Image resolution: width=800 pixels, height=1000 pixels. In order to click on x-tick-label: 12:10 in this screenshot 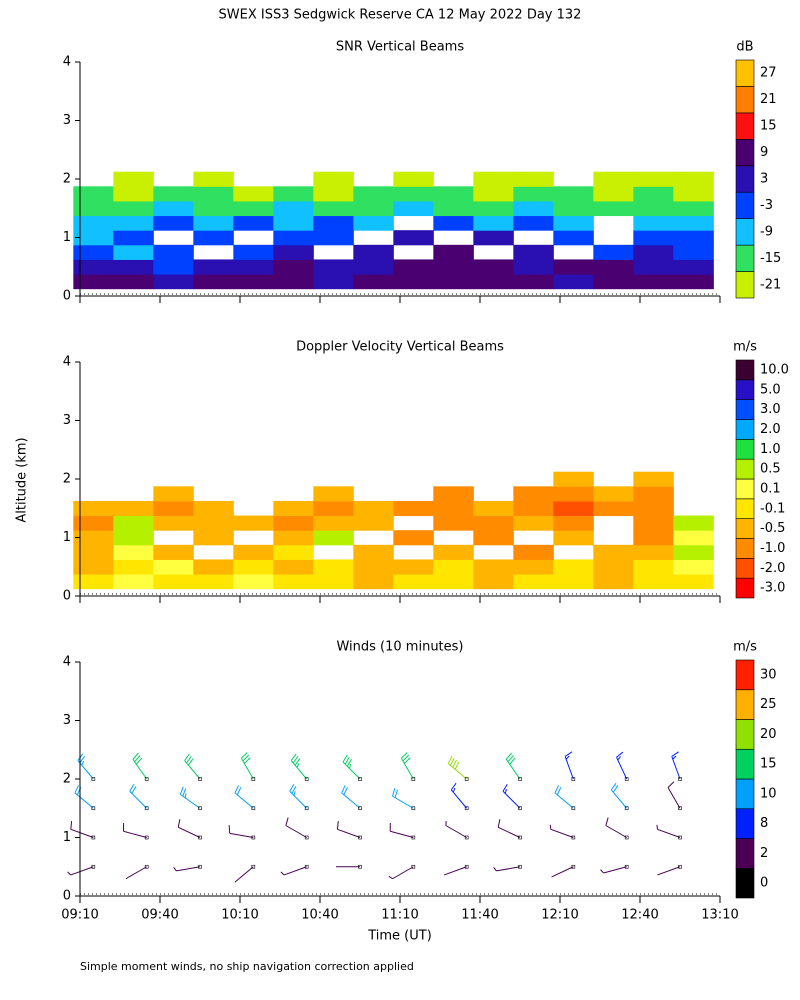, I will do `click(559, 915)`.